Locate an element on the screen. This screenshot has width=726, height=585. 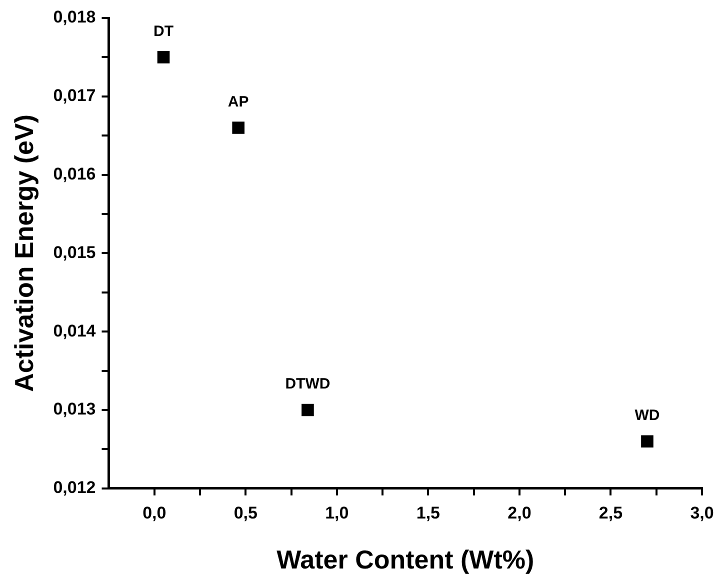
y-axis-title: Activation Energy (eV) is located at coordinates (23, 253).